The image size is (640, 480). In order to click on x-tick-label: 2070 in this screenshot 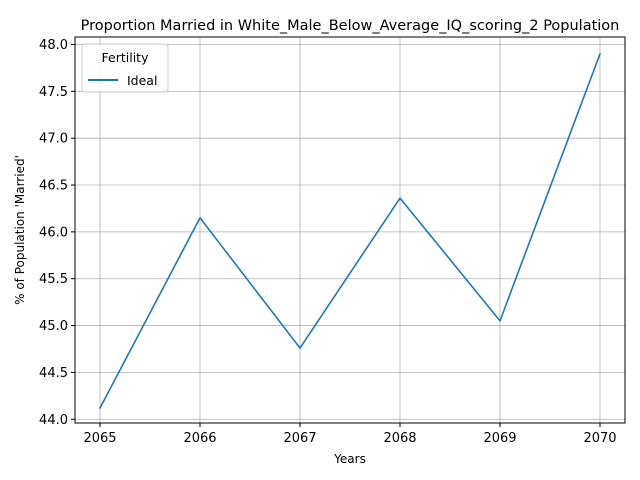, I will do `click(599, 438)`.